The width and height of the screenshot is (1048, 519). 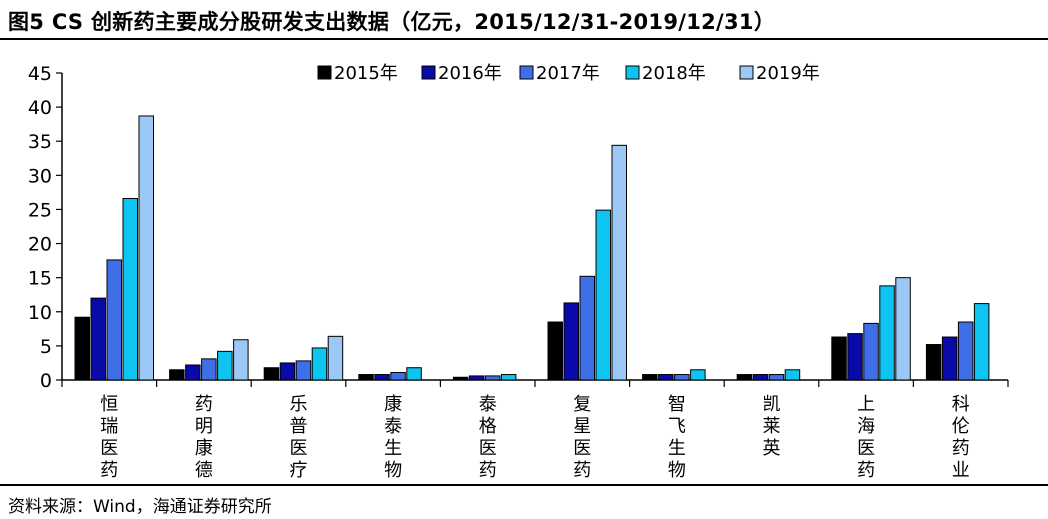 What do you see at coordinates (40, 313) in the screenshot?
I see `y-tick-label: 10` at bounding box center [40, 313].